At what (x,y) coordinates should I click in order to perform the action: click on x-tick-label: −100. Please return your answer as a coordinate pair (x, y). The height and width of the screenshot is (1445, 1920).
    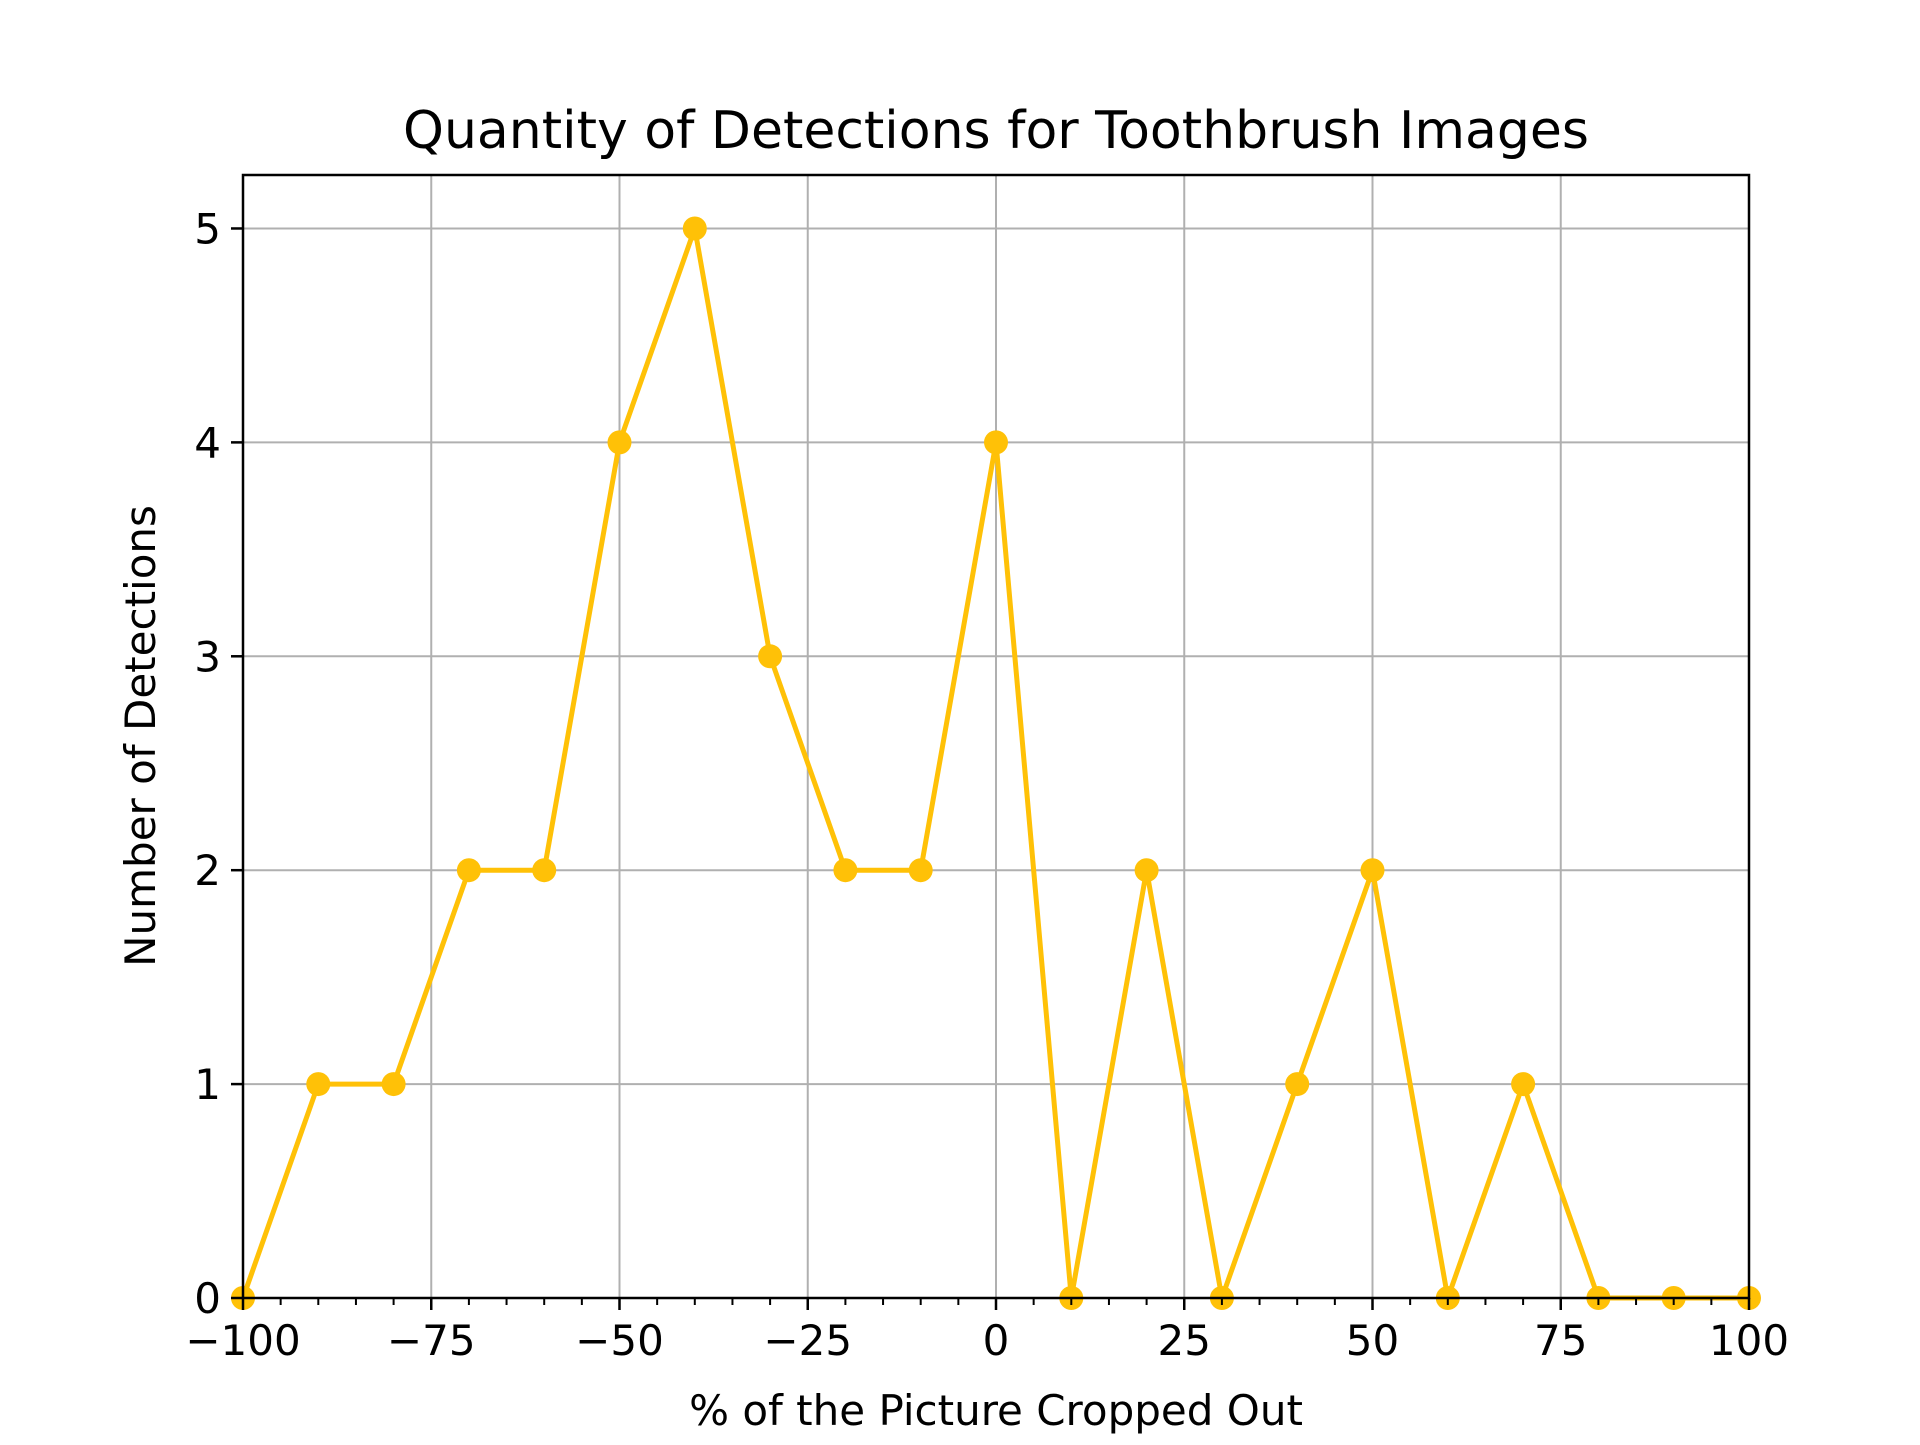
    Looking at the image, I should click on (242, 1340).